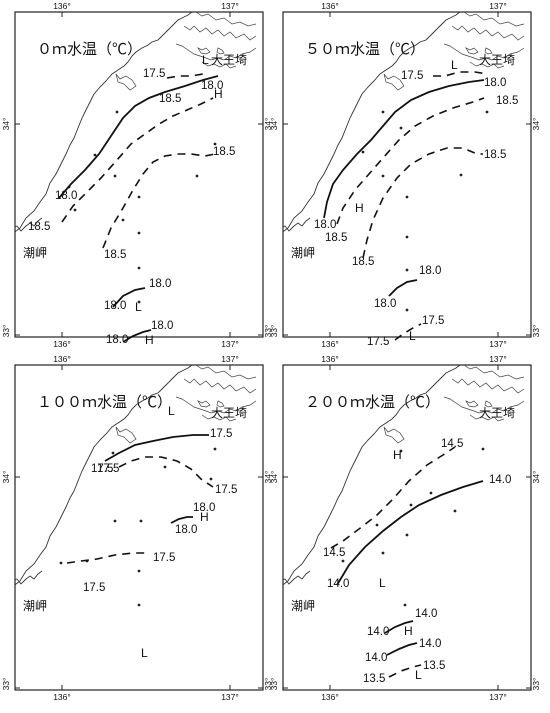 The image size is (550, 713). I want to click on cape-daio-label: 大王埼, so click(229, 60).